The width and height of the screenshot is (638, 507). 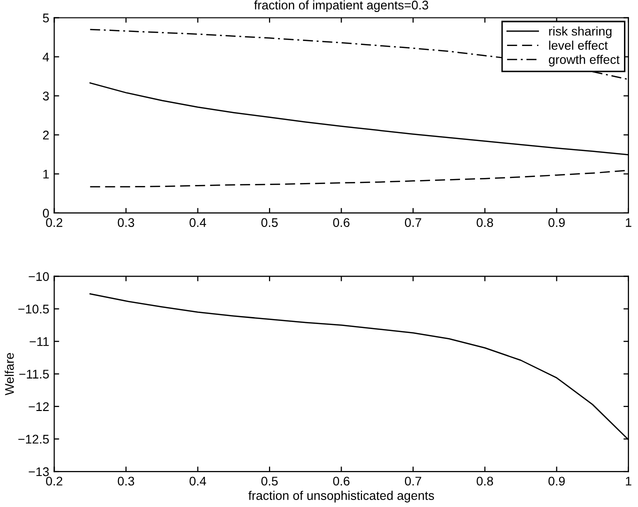 What do you see at coordinates (33, 439) in the screenshot?
I see `y-tick-label: −12.5` at bounding box center [33, 439].